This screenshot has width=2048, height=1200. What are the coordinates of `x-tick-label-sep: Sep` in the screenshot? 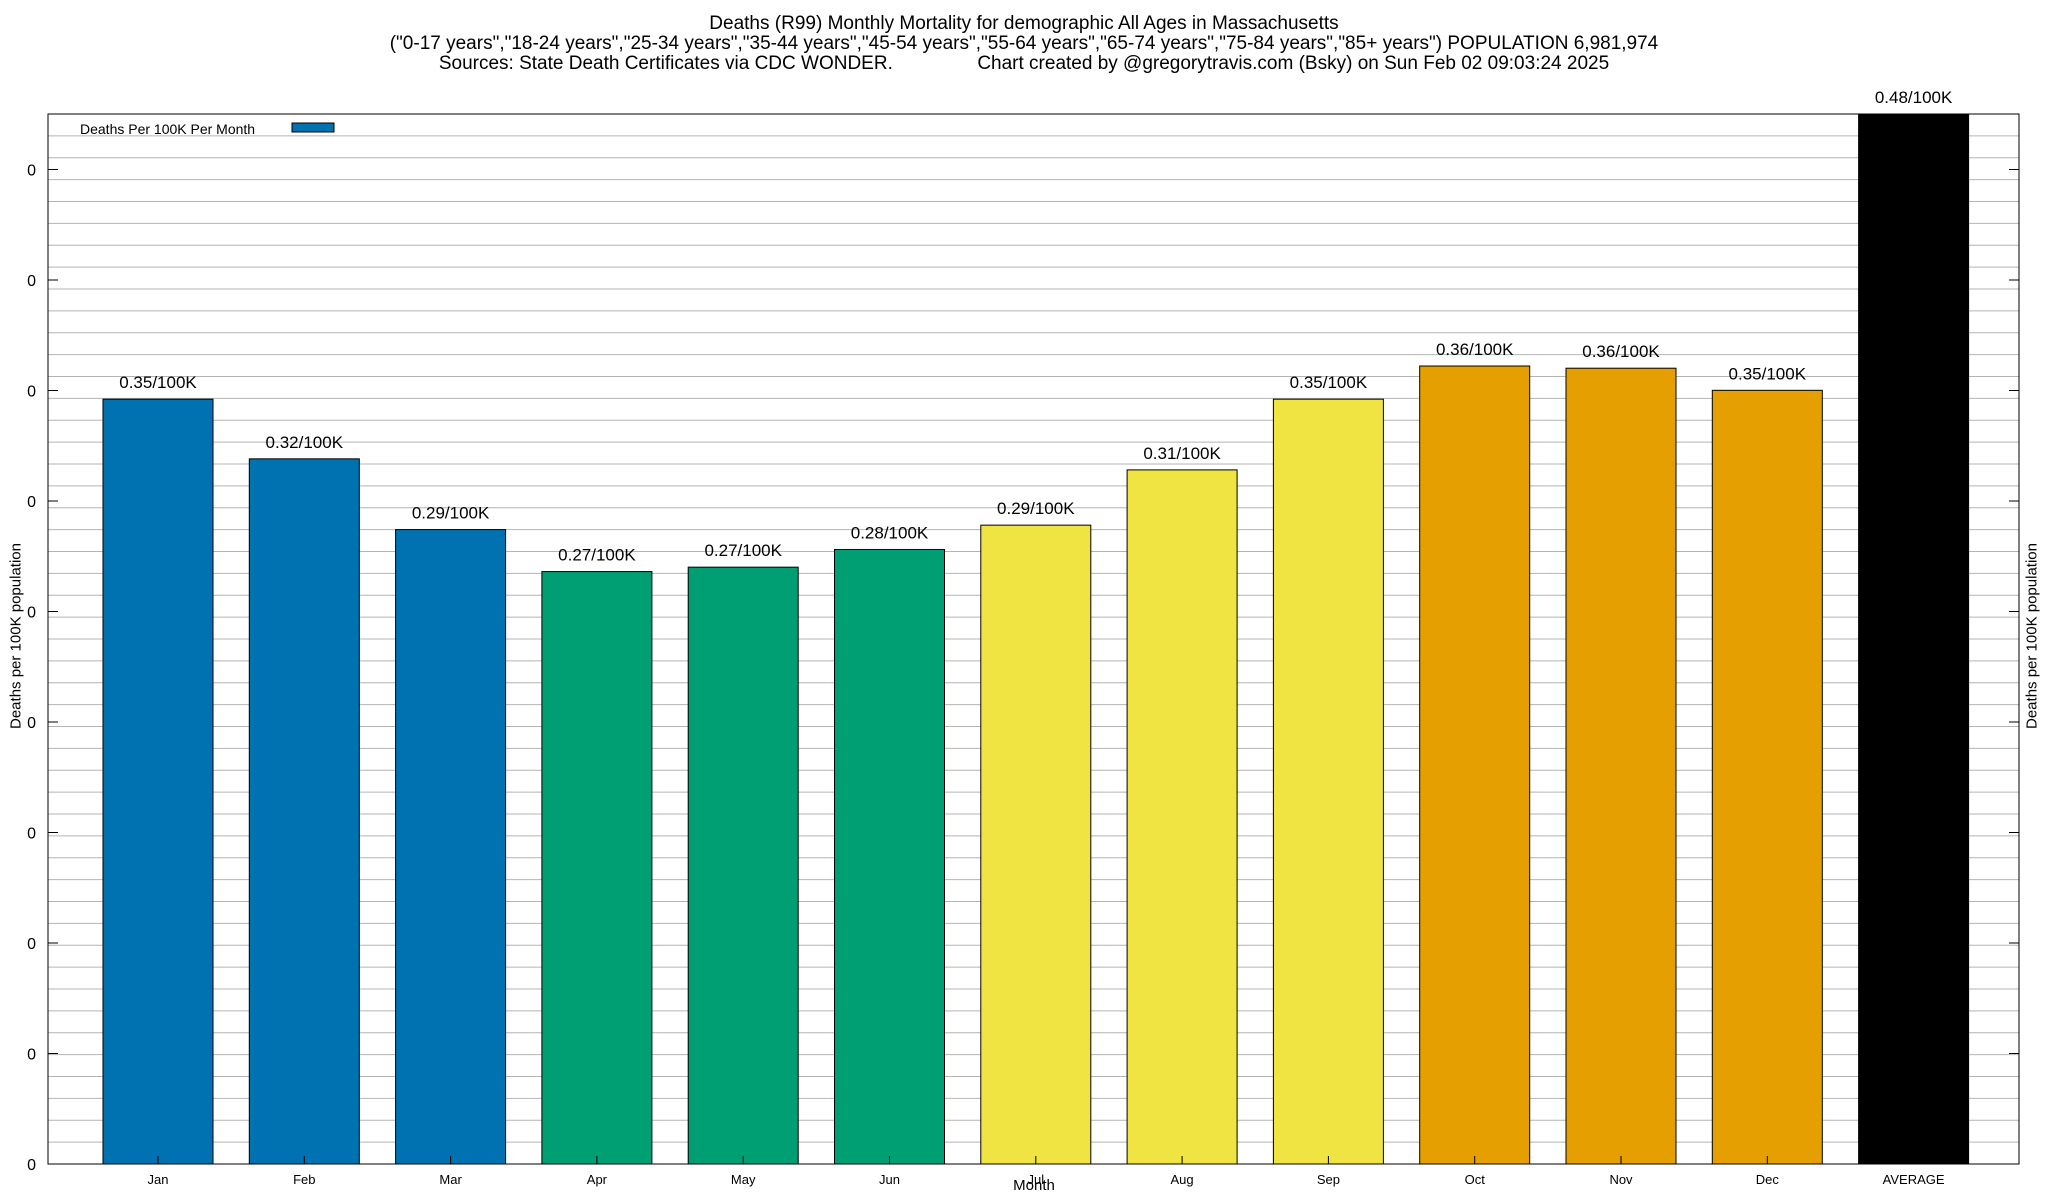 It's located at (1328, 1179).